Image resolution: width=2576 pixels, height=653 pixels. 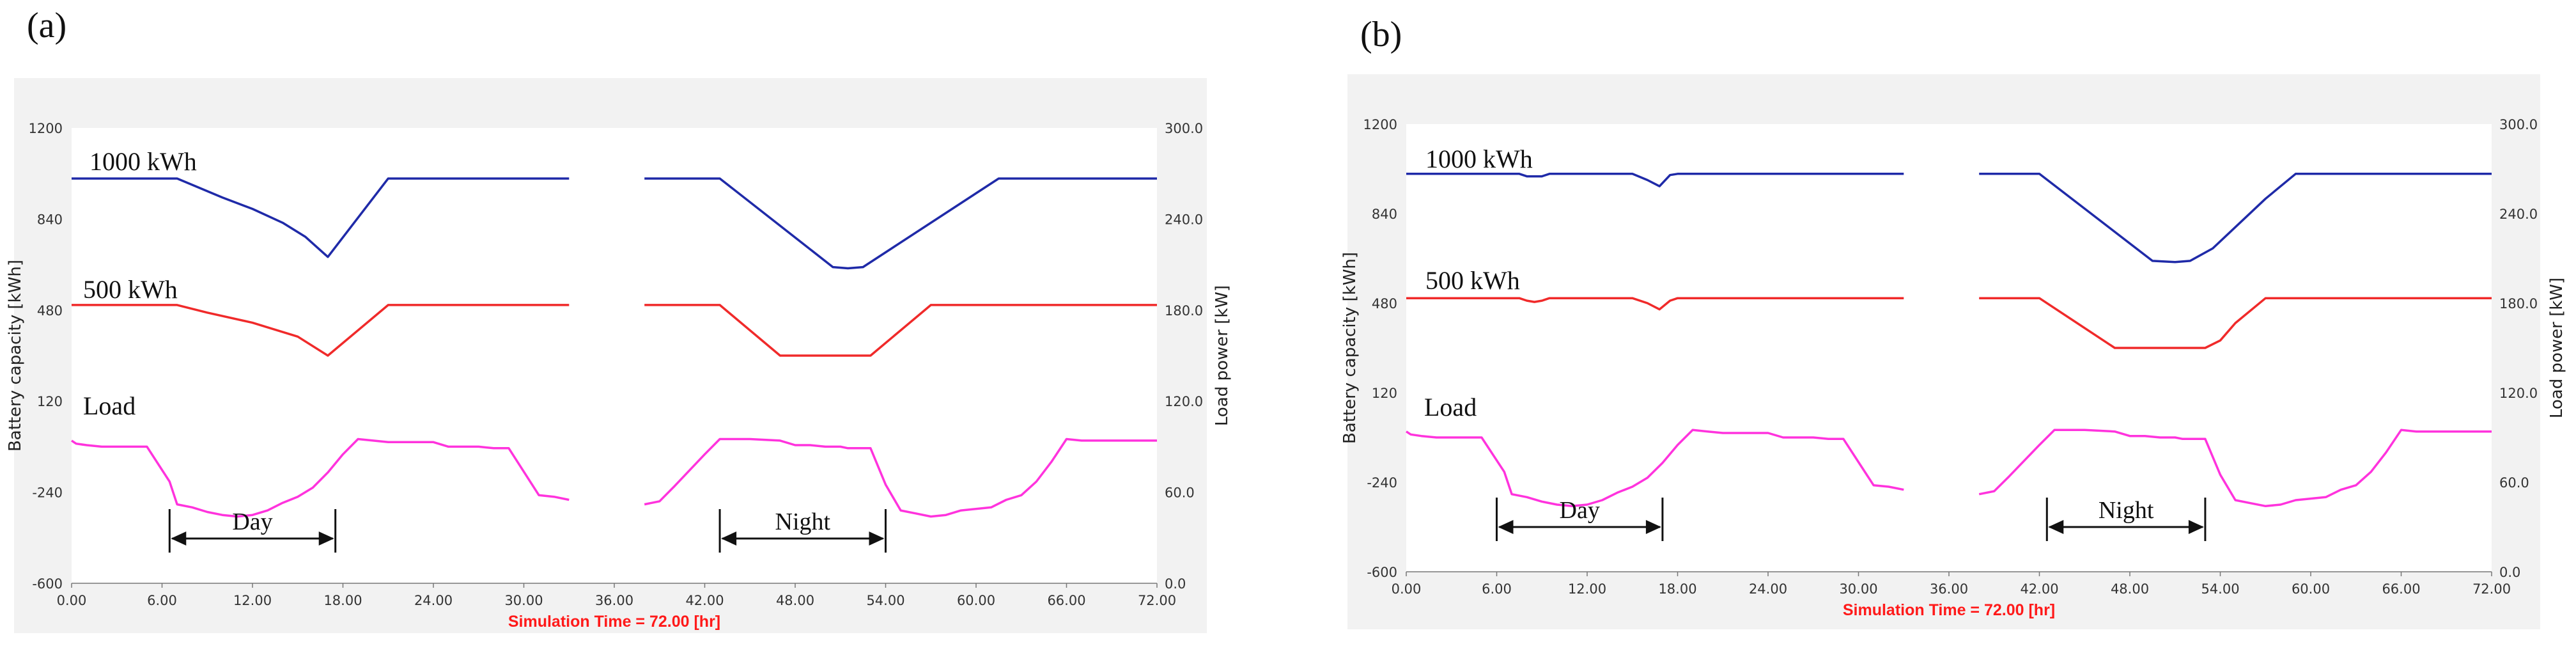 I want to click on panel-b-label: (b), so click(x=1381, y=34).